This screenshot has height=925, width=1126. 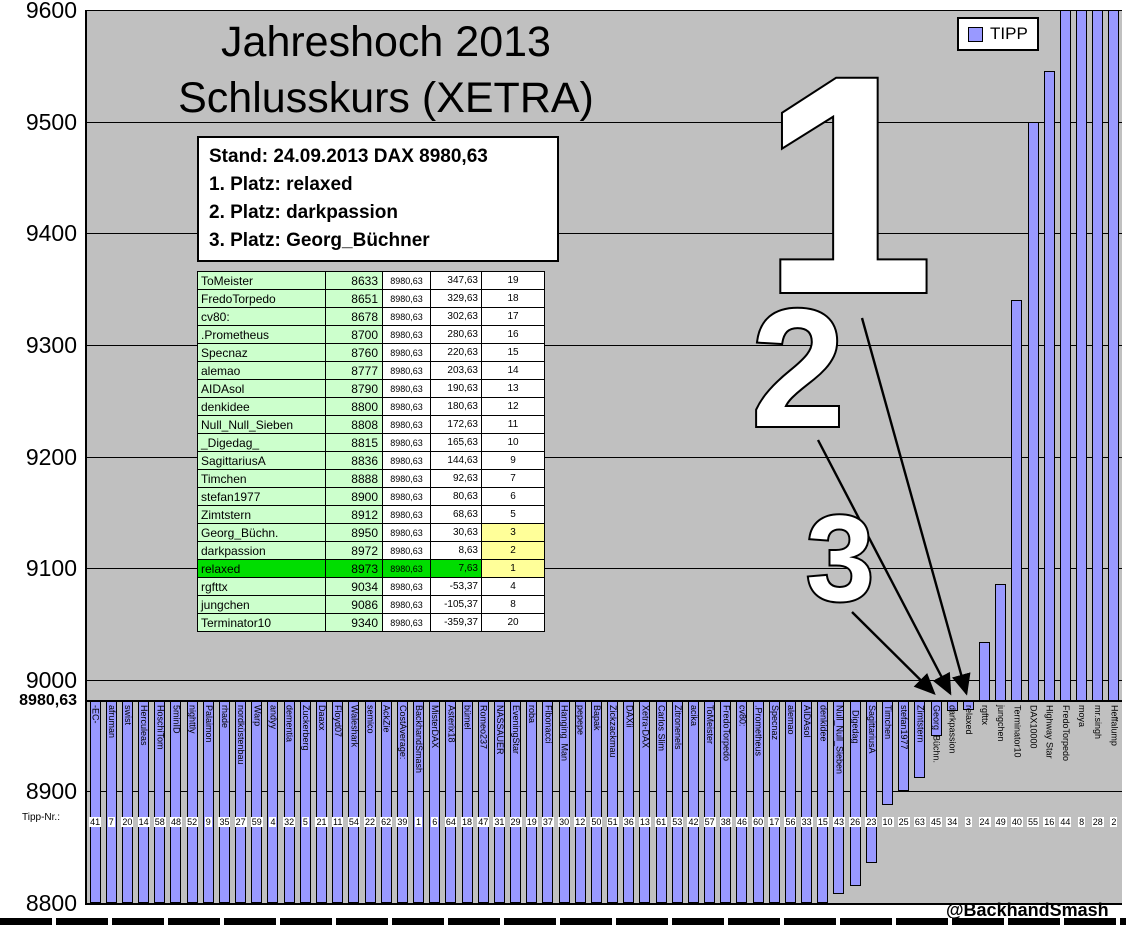 What do you see at coordinates (261, 532) in the screenshot?
I see `table-cell: Georg_Büchn.` at bounding box center [261, 532].